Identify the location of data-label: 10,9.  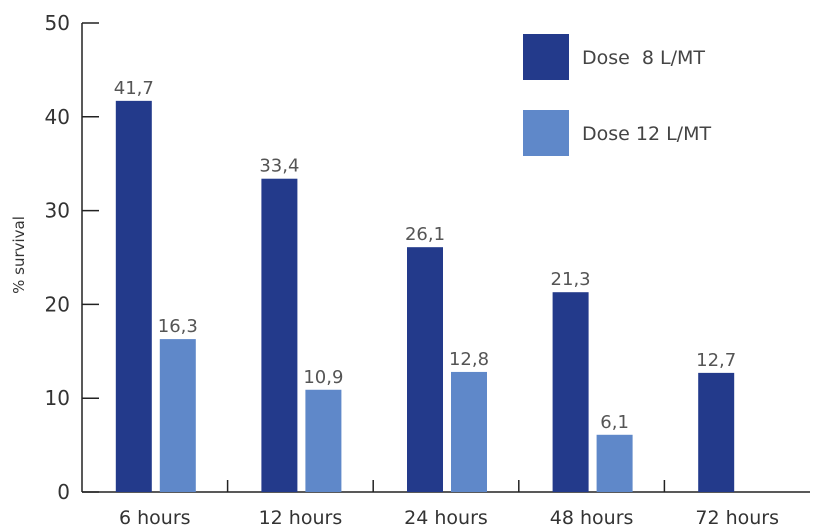
(323, 377).